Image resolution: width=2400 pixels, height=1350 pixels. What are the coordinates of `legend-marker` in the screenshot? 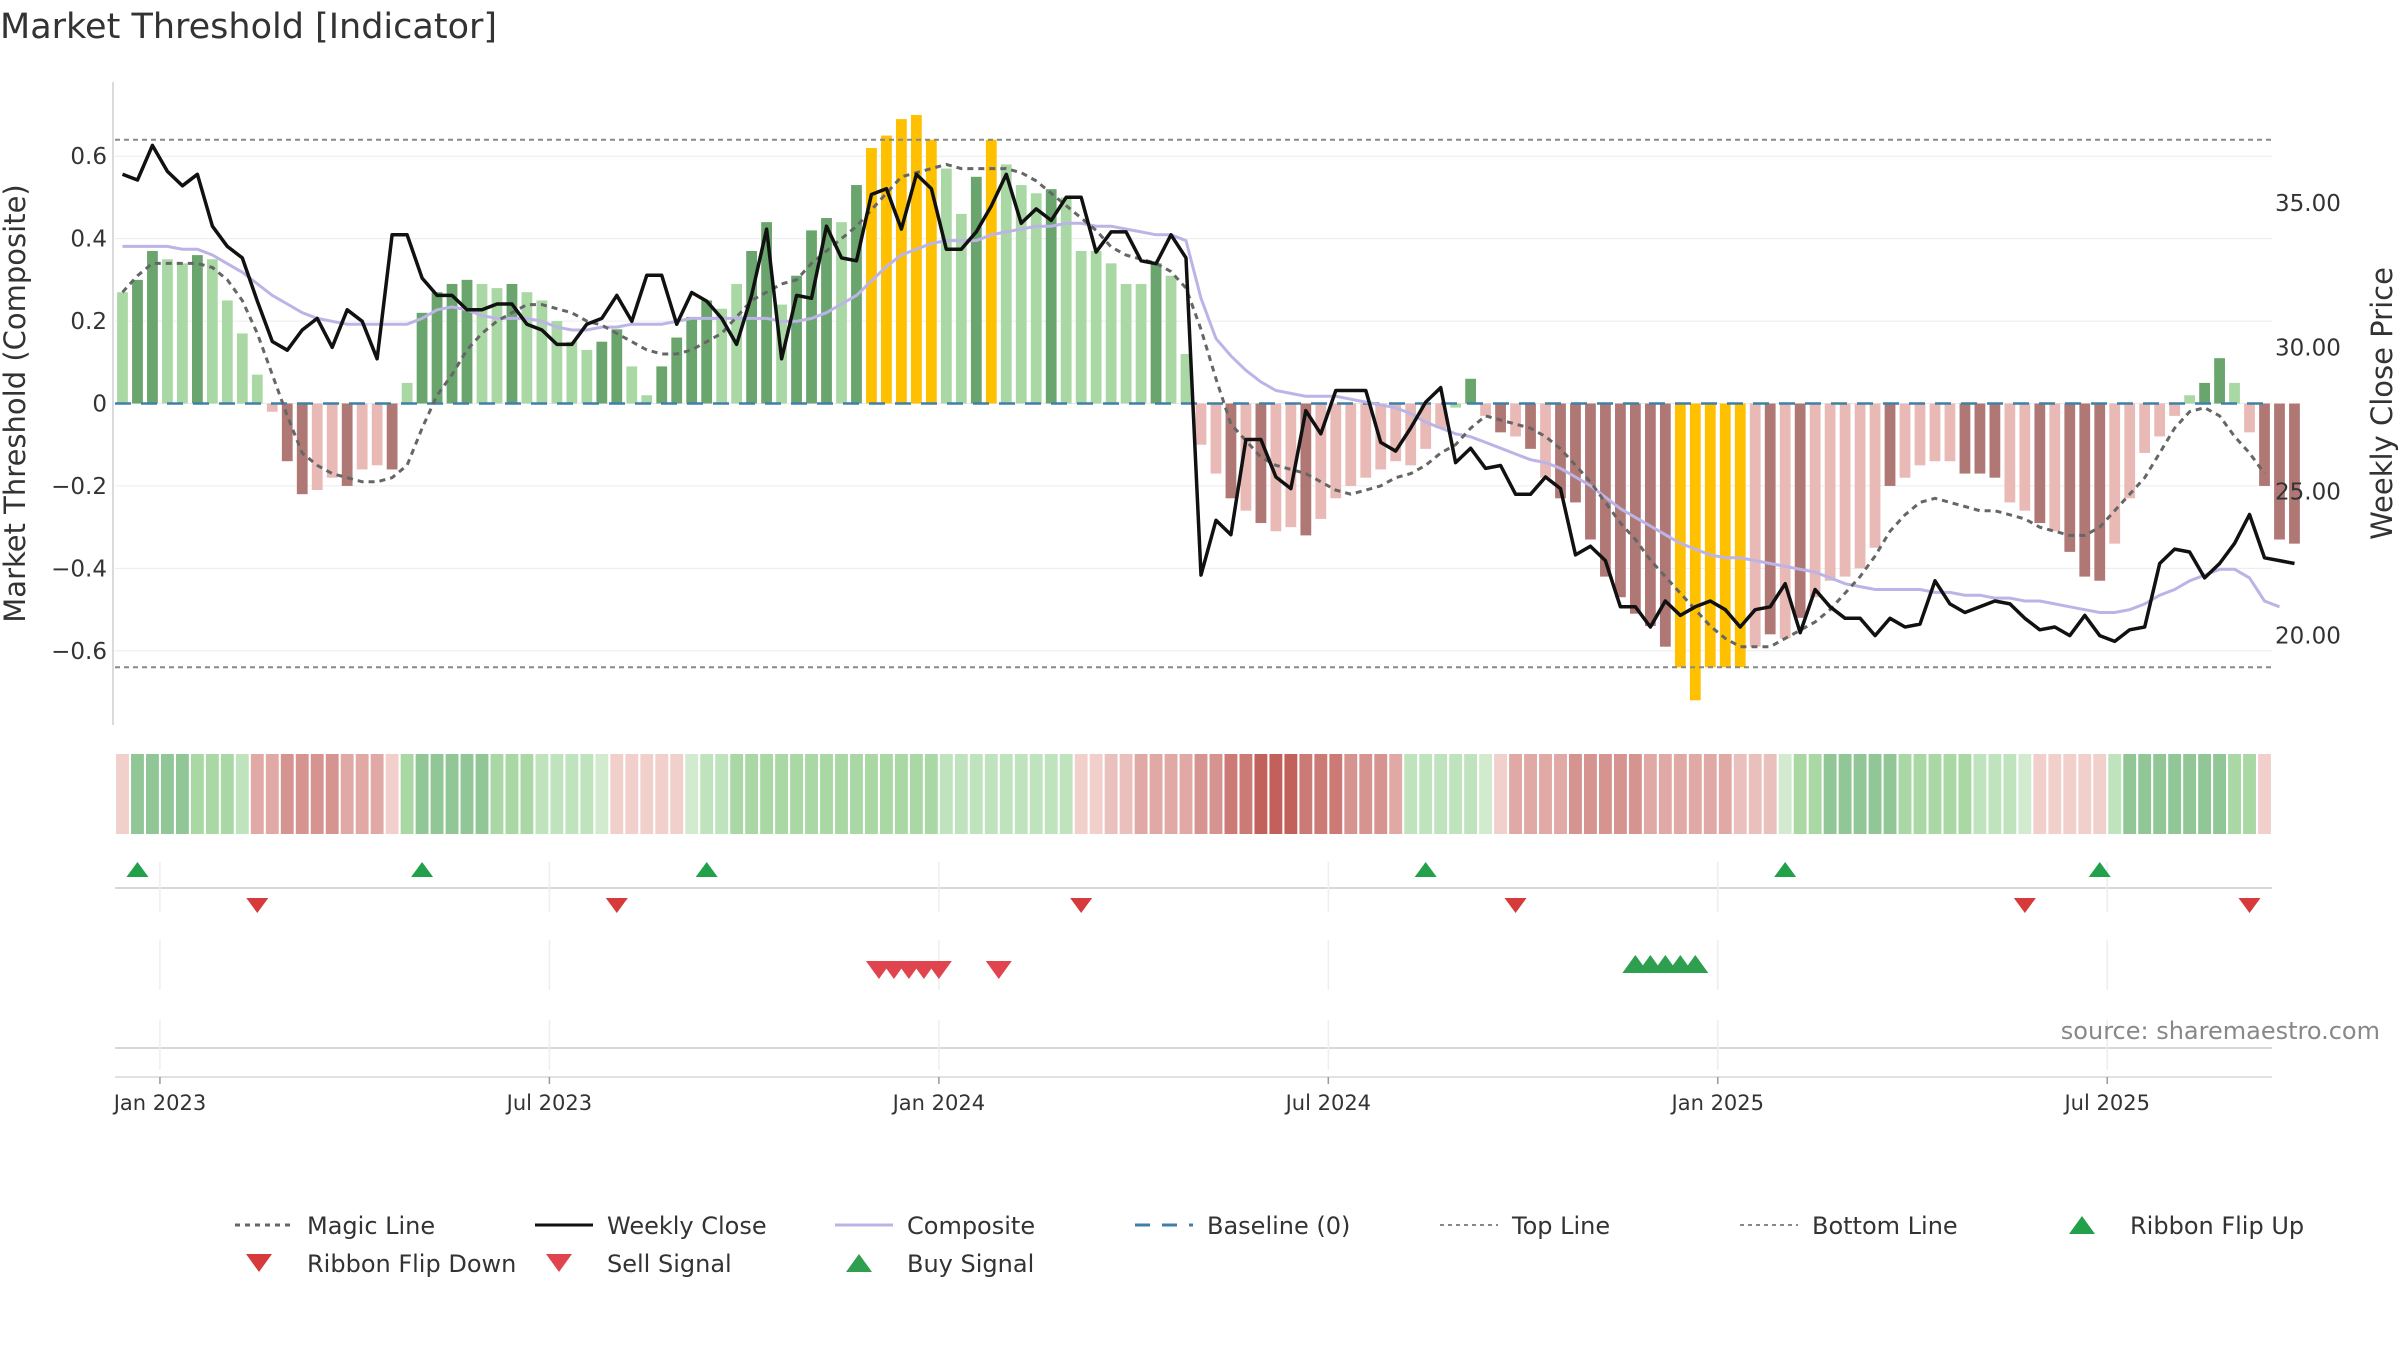 It's located at (559, 1263).